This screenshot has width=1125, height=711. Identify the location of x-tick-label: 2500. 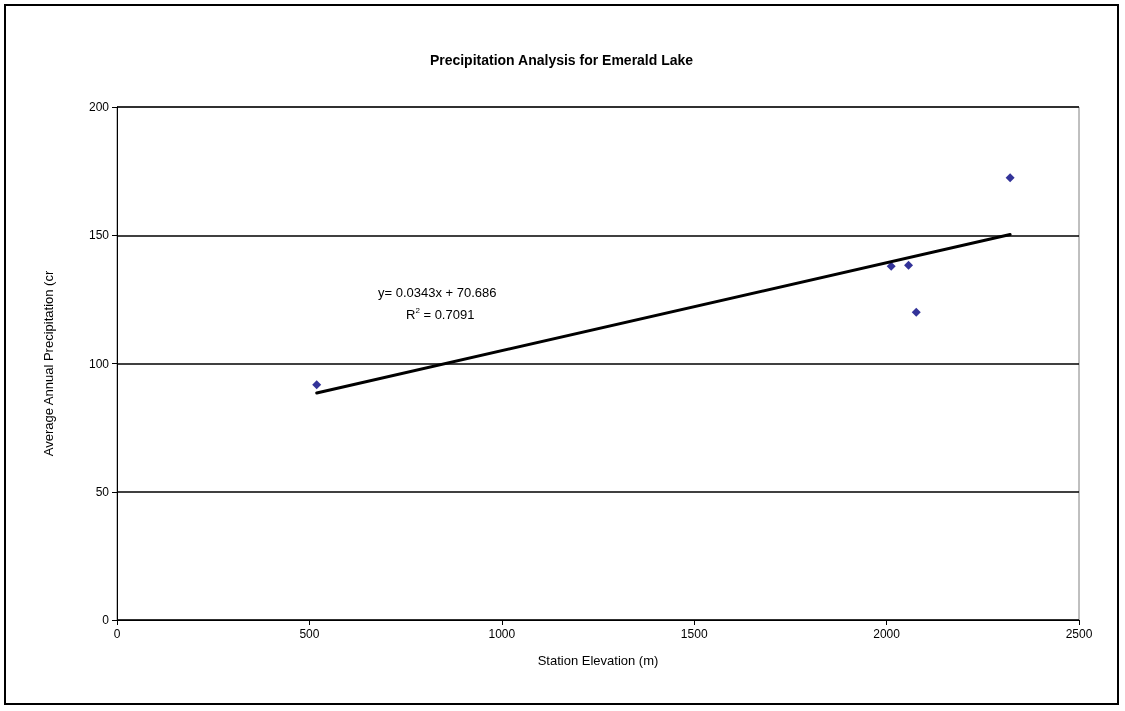
(1079, 634).